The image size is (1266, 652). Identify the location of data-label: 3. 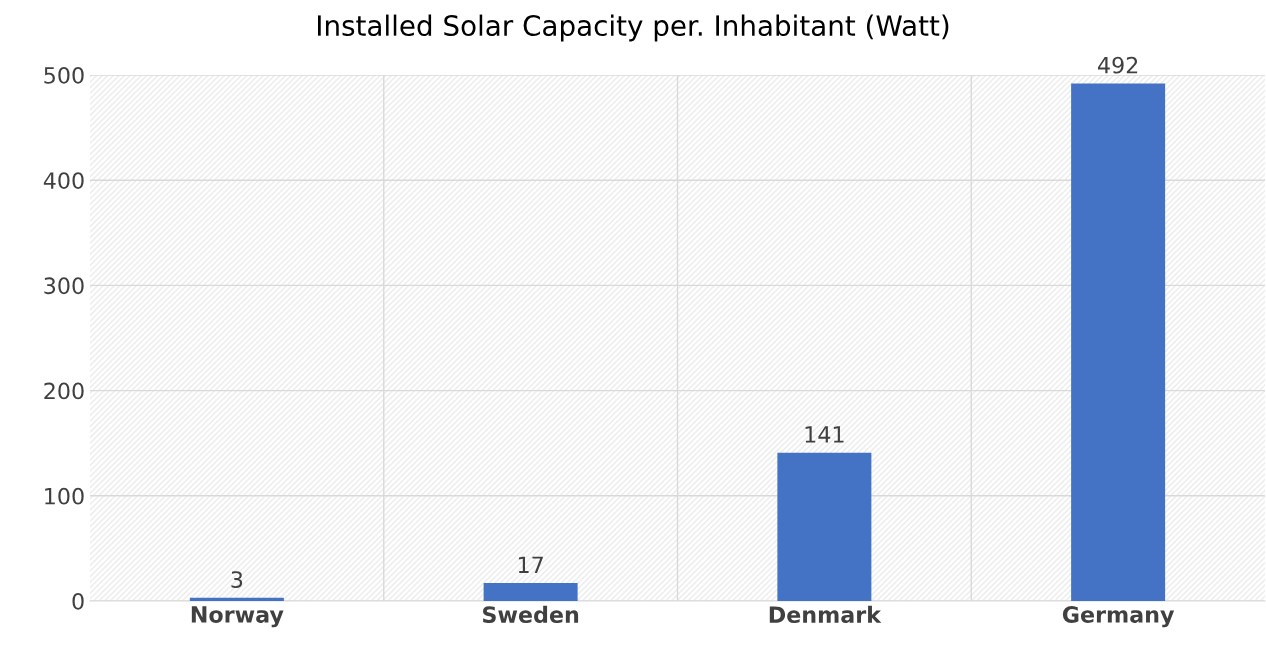
(237, 579).